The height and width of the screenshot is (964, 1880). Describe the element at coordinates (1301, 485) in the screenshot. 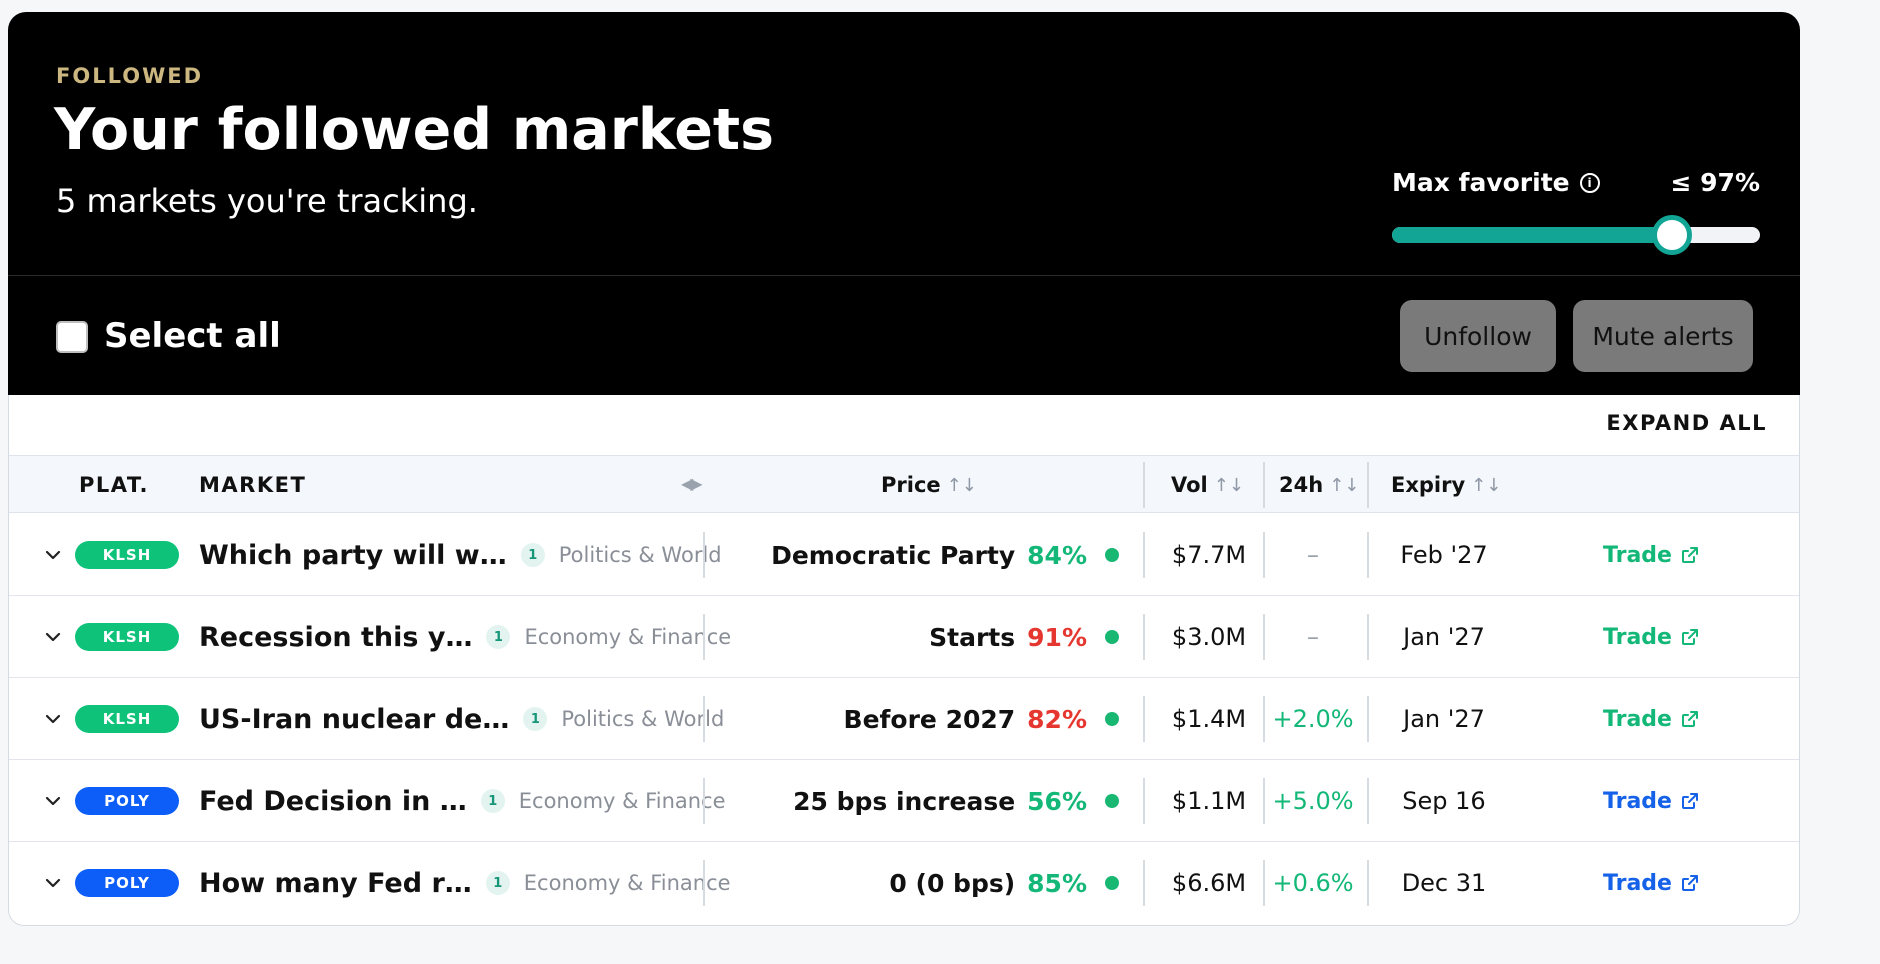

I see `column-change-label: 24h` at that location.